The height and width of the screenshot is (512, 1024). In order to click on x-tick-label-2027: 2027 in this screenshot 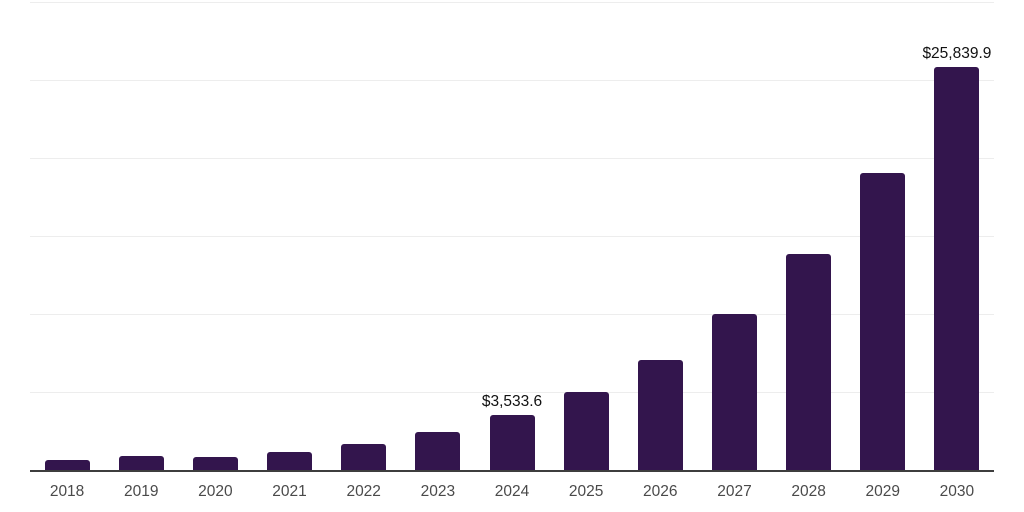, I will do `click(734, 491)`.